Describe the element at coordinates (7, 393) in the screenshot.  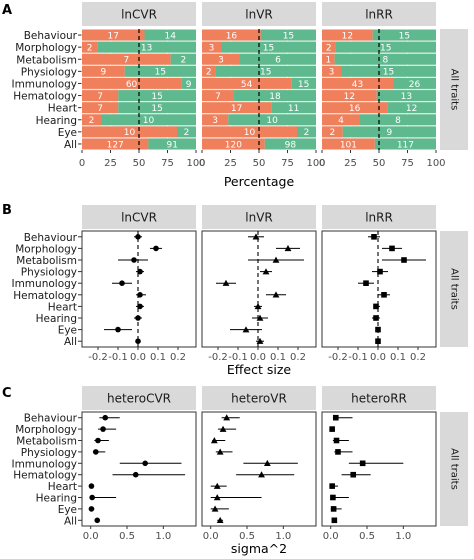
I see `panel-letter: C` at that location.